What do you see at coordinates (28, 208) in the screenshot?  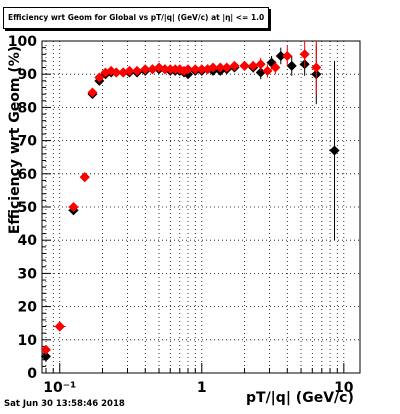 I see `y-tick-label: 50` at bounding box center [28, 208].